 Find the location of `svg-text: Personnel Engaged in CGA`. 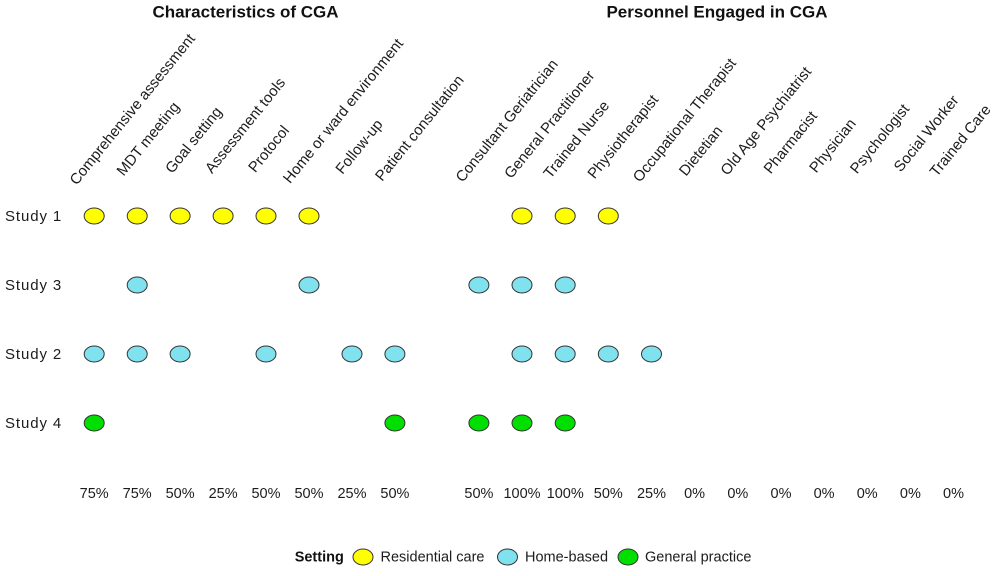

svg-text: Personnel Engaged in CGA is located at coordinates (716, 12).